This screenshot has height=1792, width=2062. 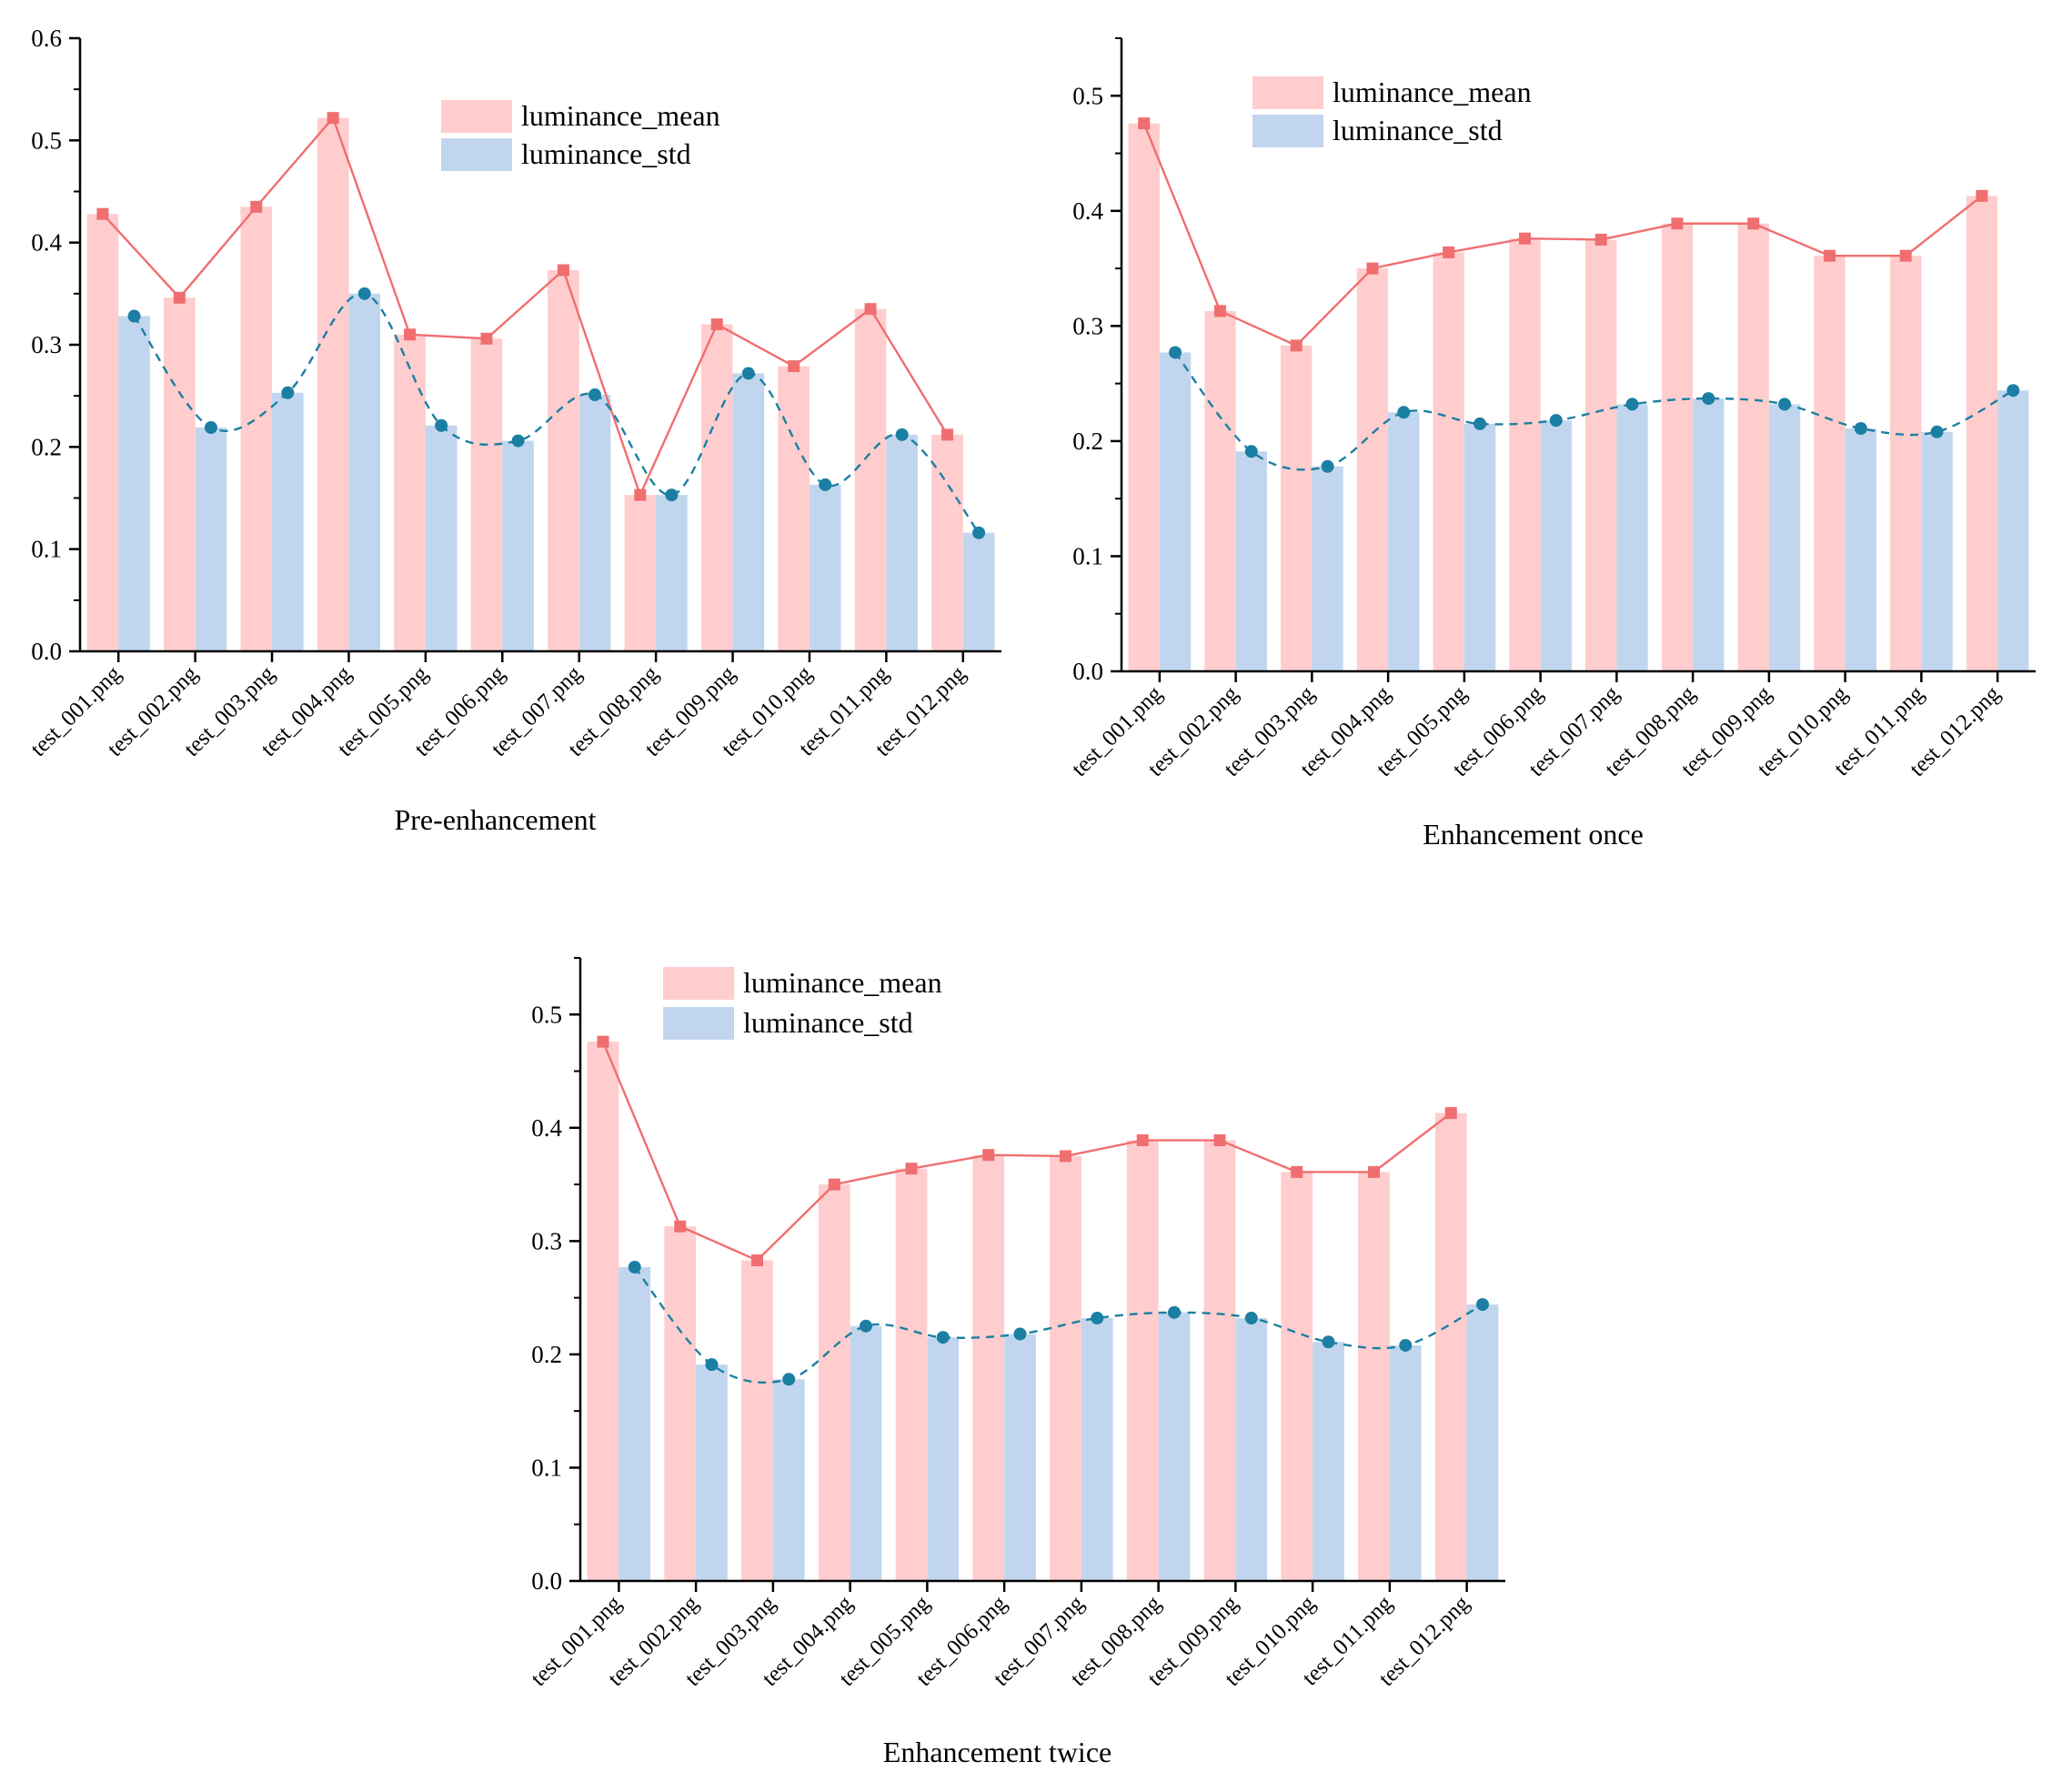 I want to click on line-luminance-mean, so click(x=1026, y=1151).